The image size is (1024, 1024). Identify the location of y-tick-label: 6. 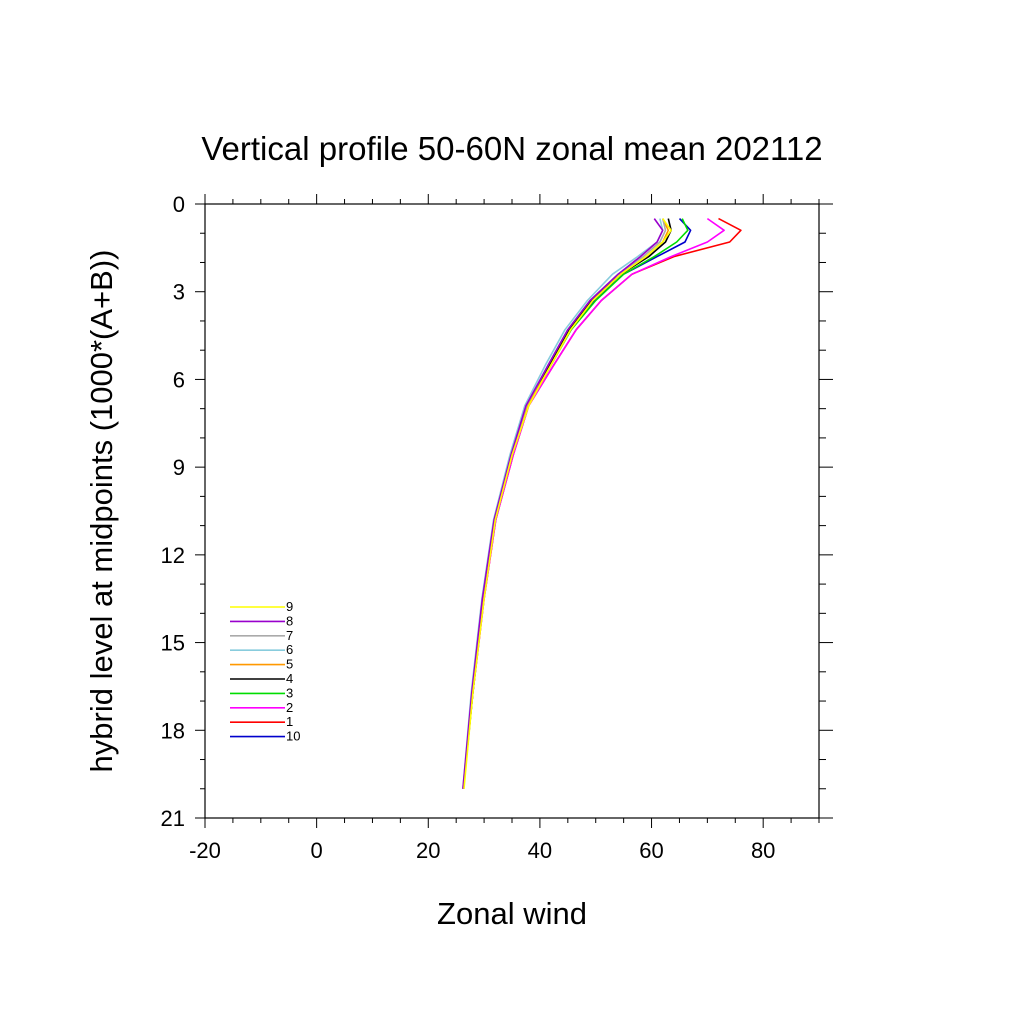
(179, 379).